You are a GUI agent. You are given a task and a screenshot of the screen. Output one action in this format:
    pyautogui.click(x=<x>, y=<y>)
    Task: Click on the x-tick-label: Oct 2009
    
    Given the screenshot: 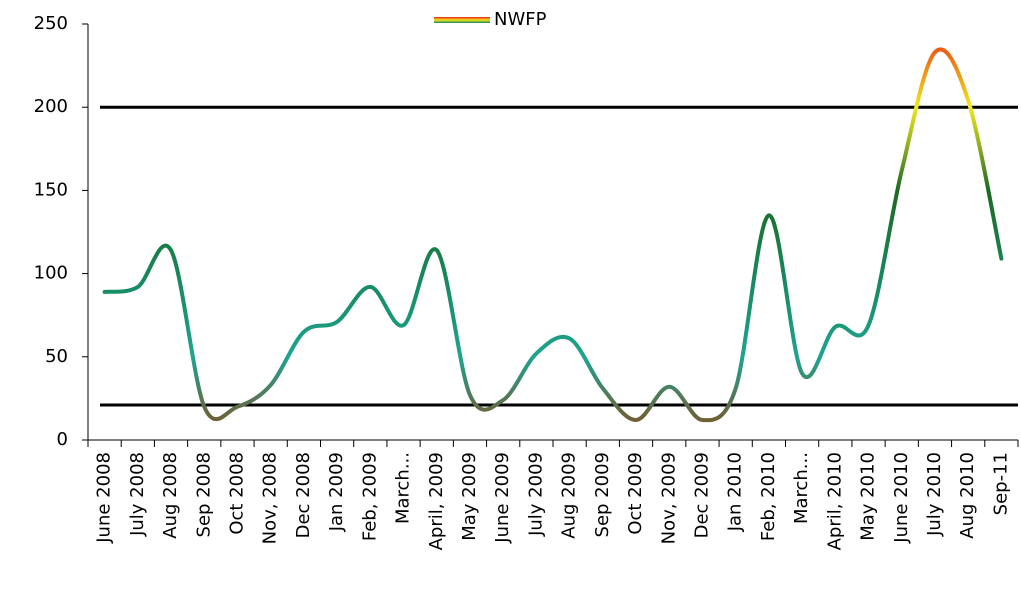 What is the action you would take?
    pyautogui.click(x=635, y=493)
    